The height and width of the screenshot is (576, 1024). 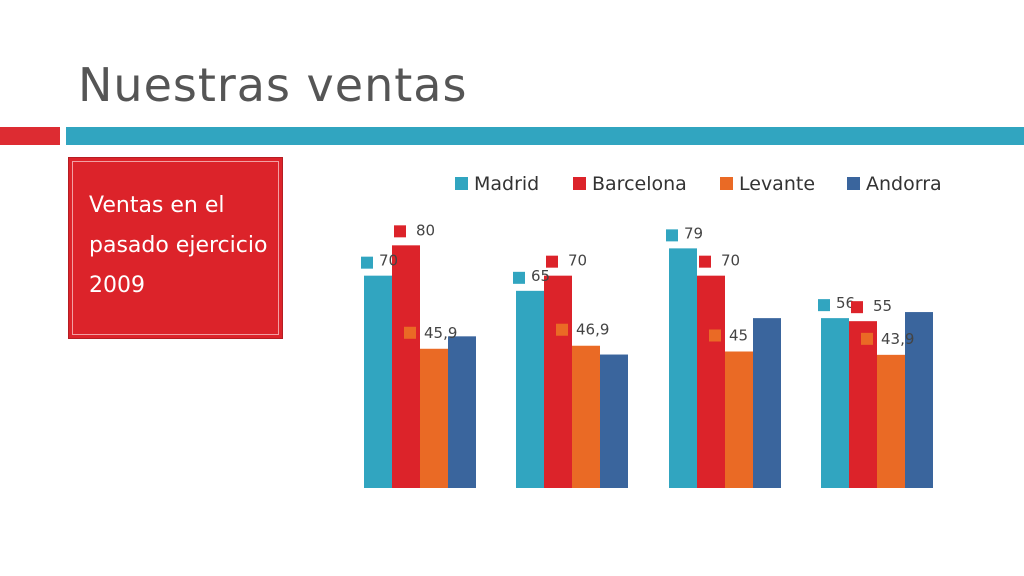 I want to click on legend-label: Andorra, so click(x=904, y=184).